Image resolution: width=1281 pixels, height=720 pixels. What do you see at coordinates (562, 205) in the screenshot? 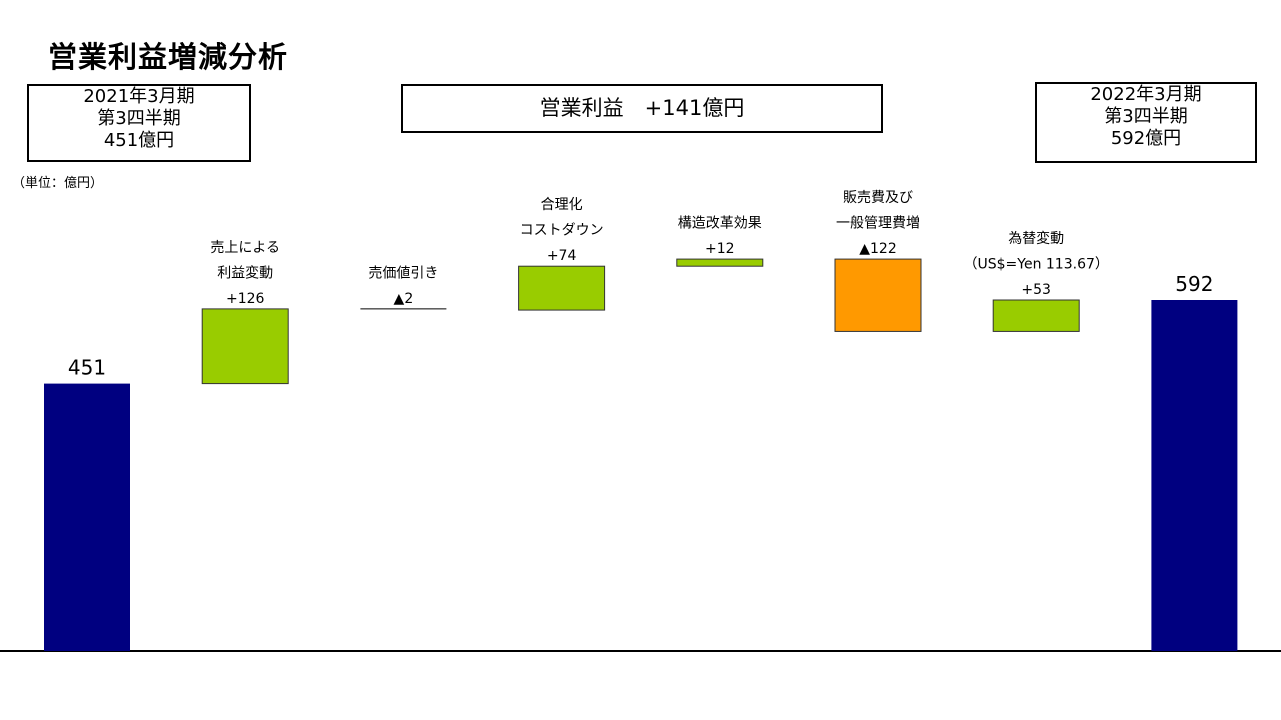
I see `category-label-3-0: 合理化` at bounding box center [562, 205].